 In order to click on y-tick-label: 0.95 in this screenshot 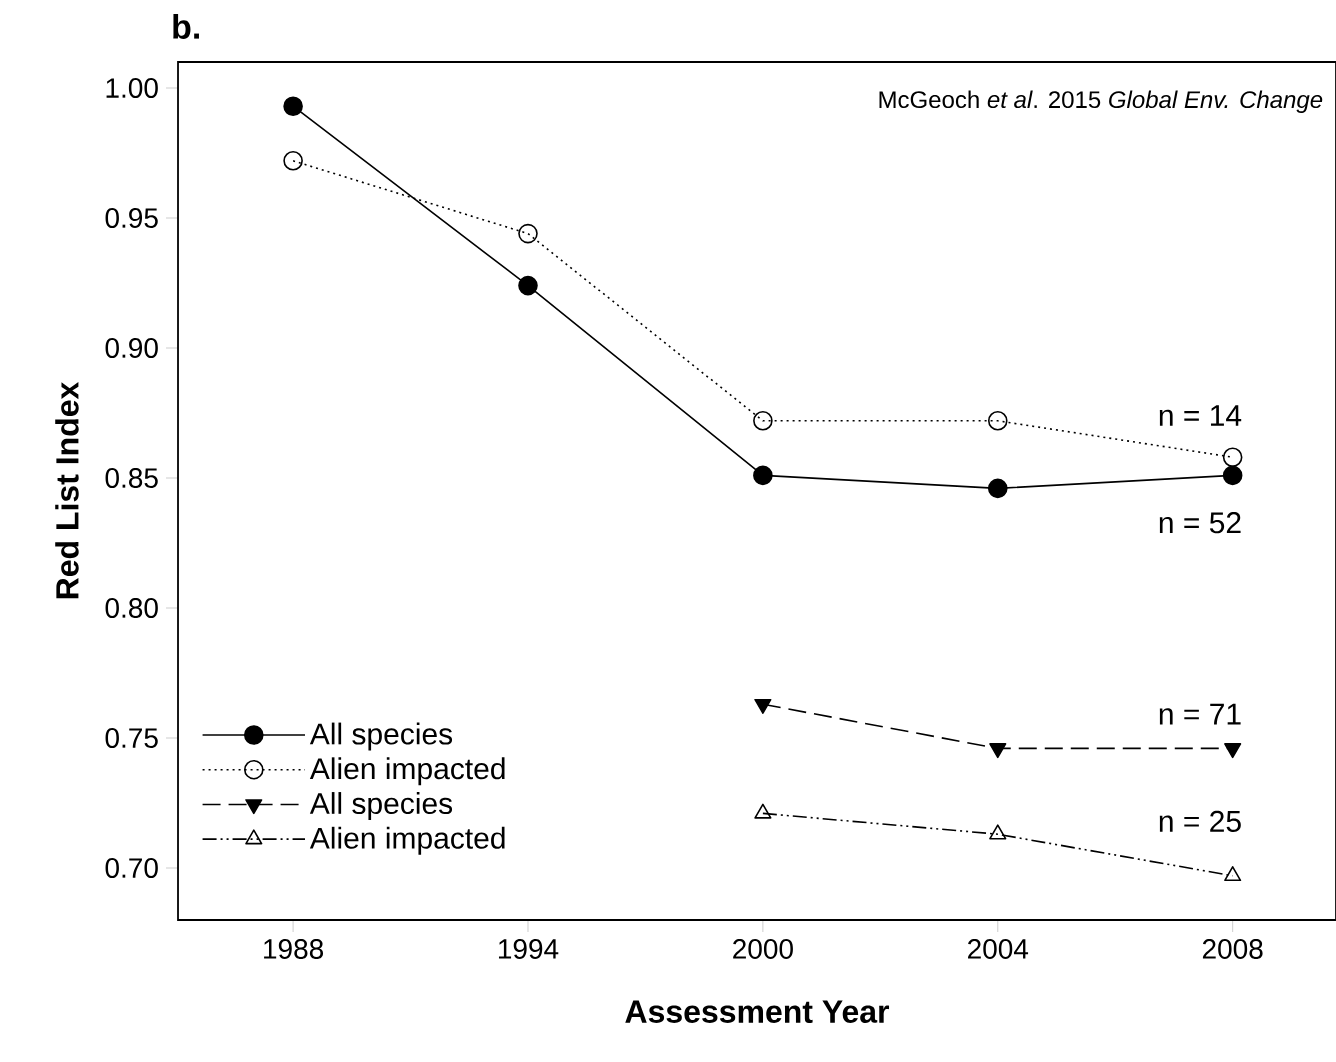, I will do `click(131, 218)`.